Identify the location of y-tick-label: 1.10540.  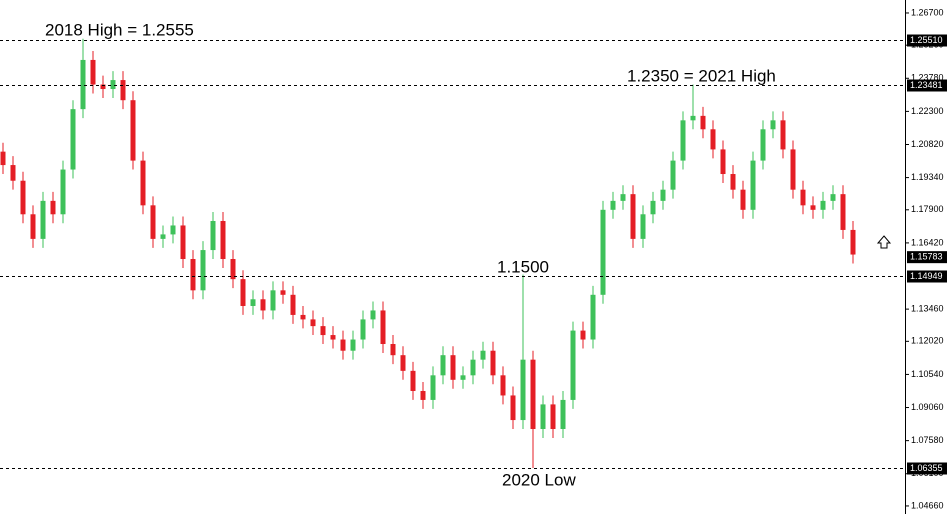
(927, 374).